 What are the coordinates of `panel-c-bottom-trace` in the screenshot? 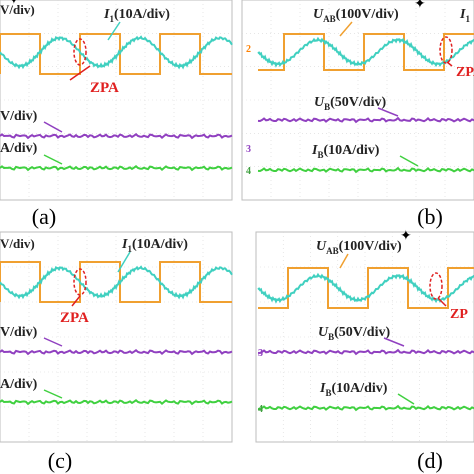 It's located at (116, 402).